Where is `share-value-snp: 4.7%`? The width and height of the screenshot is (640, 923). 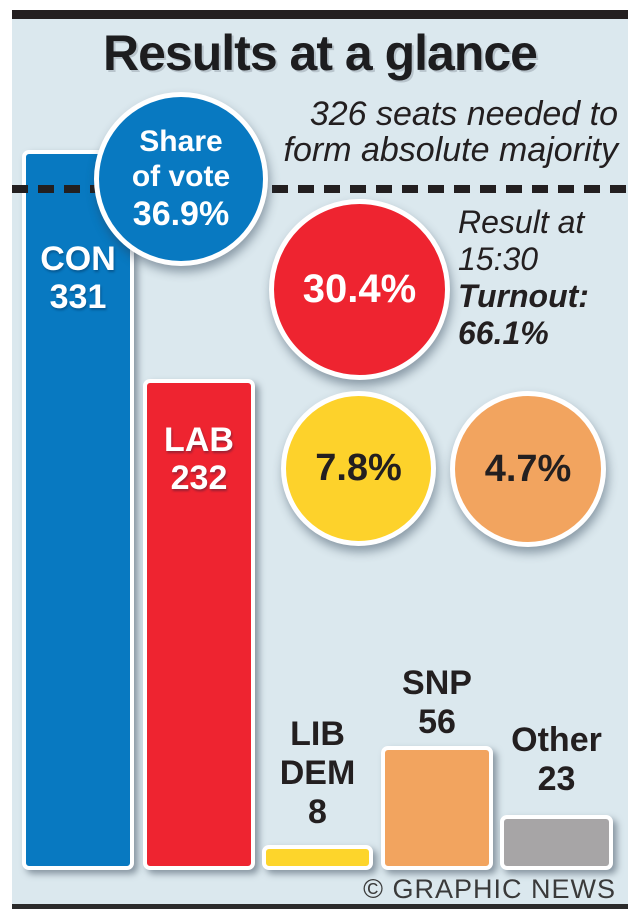 share-value-snp: 4.7% is located at coordinates (528, 468).